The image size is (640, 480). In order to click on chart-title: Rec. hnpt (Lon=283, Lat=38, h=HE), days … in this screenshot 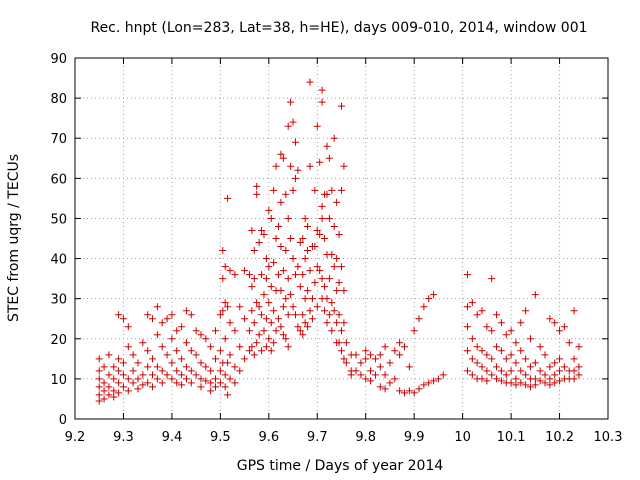, I will do `click(338, 28)`.